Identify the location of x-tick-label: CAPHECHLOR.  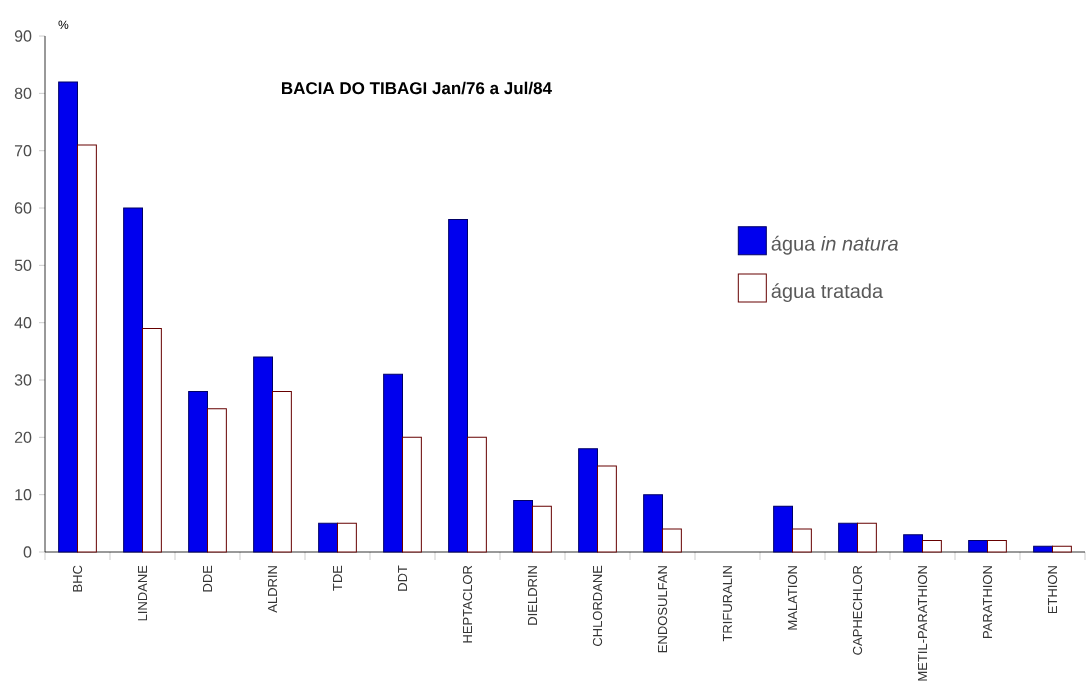
(857, 610).